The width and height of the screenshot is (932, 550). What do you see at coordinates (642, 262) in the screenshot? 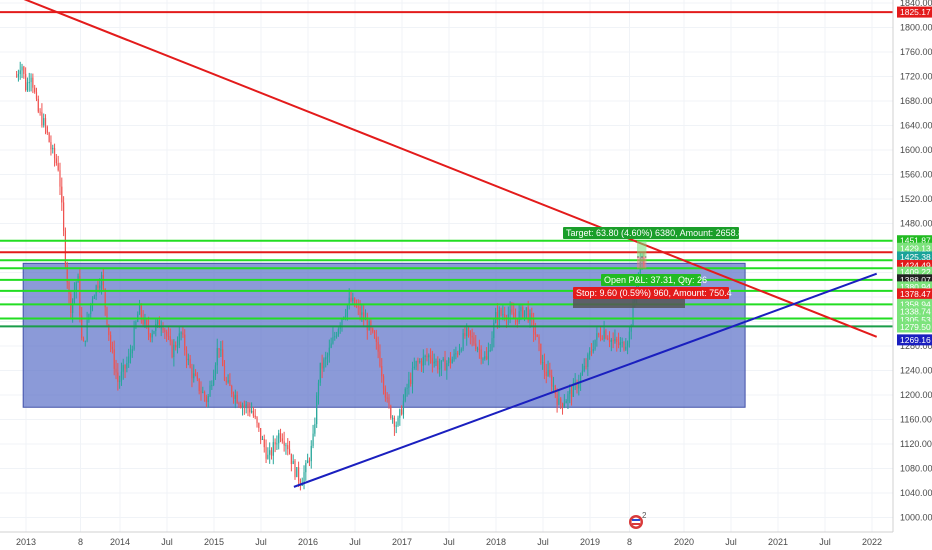
I see `stop-zone` at bounding box center [642, 262].